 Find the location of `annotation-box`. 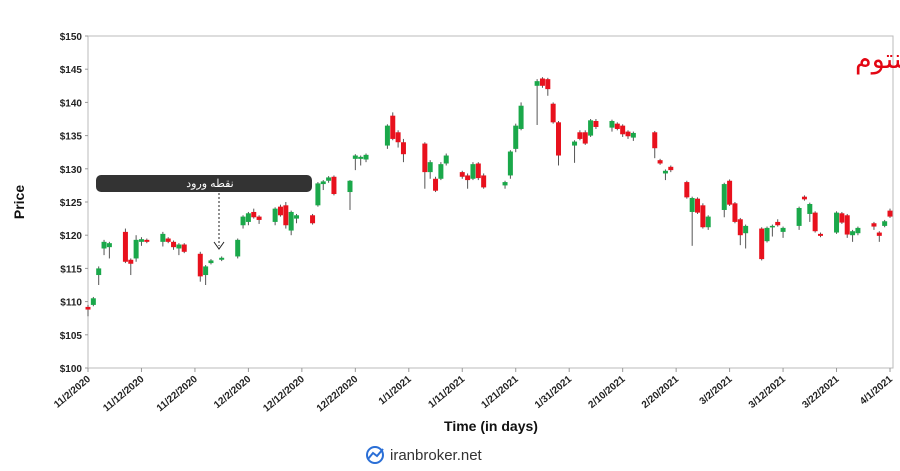

annotation-box is located at coordinates (204, 183).